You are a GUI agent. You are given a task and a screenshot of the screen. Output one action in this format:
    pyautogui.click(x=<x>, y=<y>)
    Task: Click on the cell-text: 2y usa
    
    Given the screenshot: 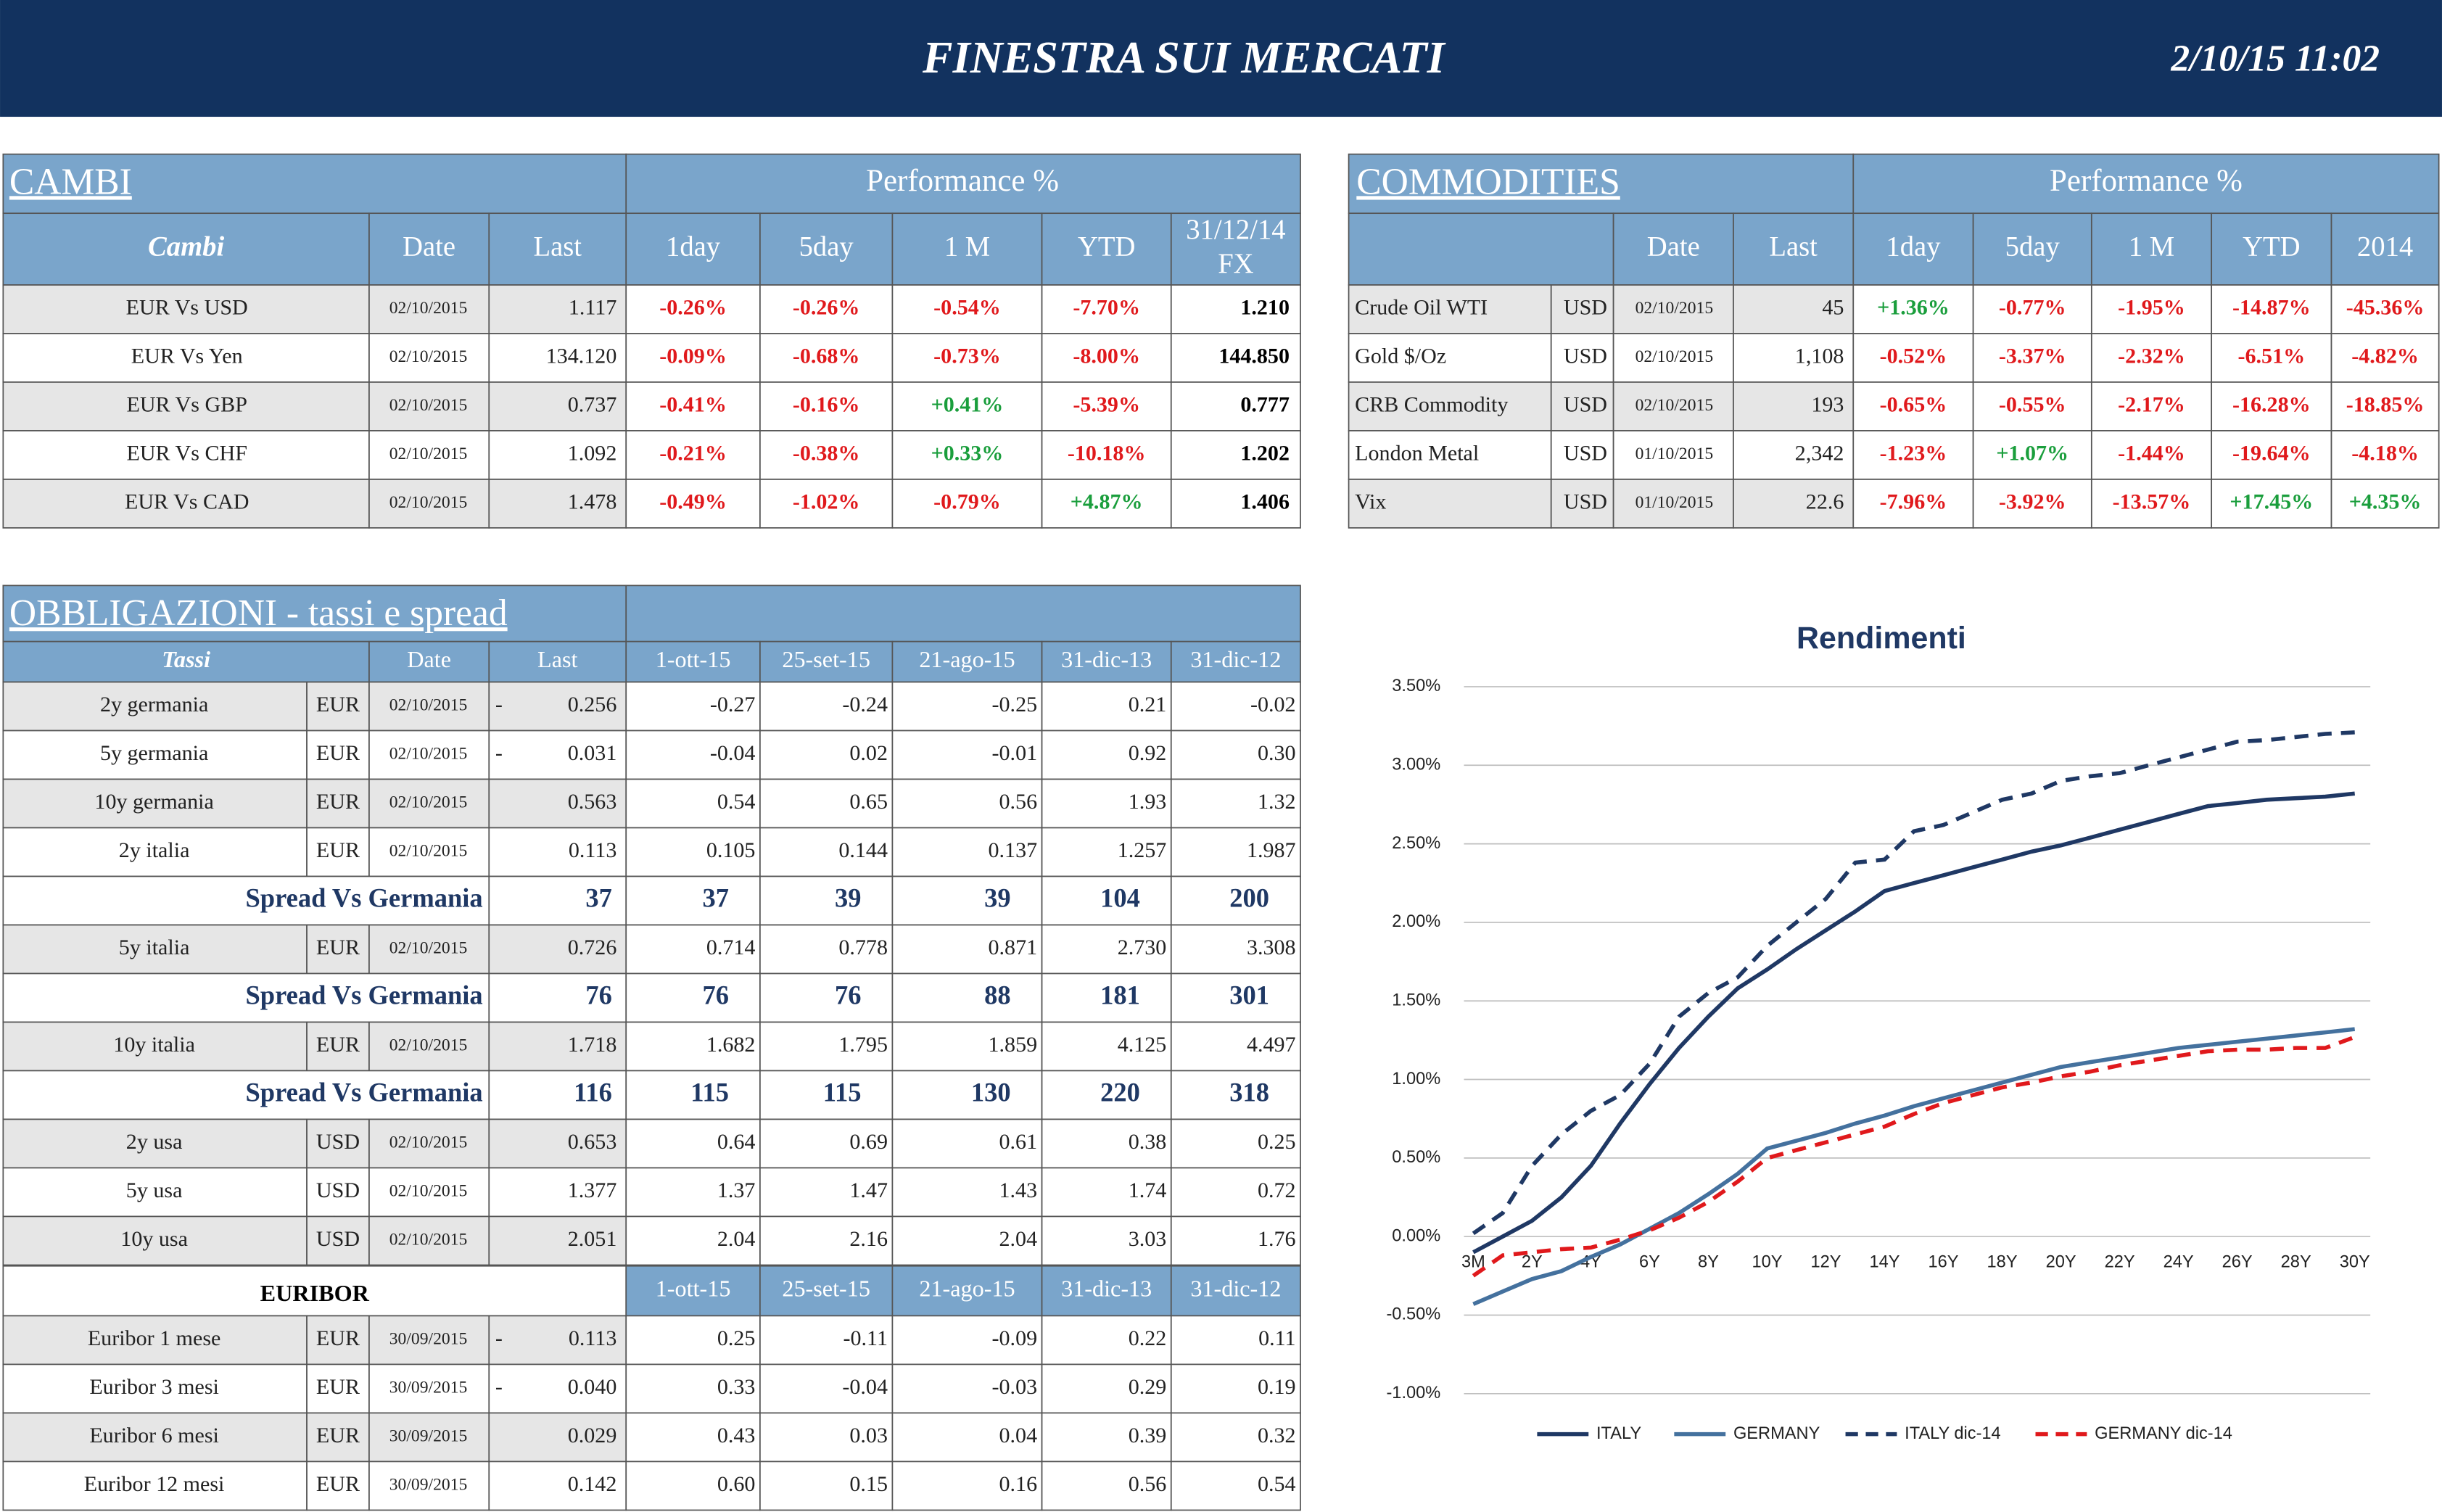 What is the action you would take?
    pyautogui.click(x=154, y=1141)
    